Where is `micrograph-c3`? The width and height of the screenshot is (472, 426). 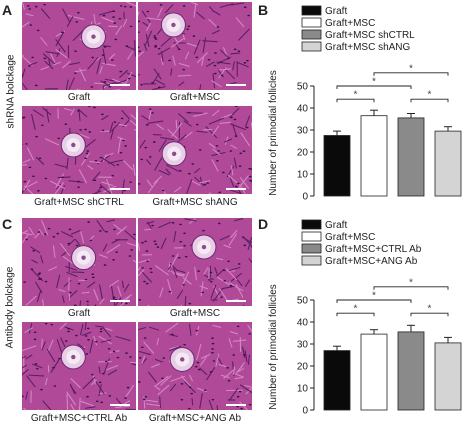 micrograph-c3 is located at coordinates (79, 366).